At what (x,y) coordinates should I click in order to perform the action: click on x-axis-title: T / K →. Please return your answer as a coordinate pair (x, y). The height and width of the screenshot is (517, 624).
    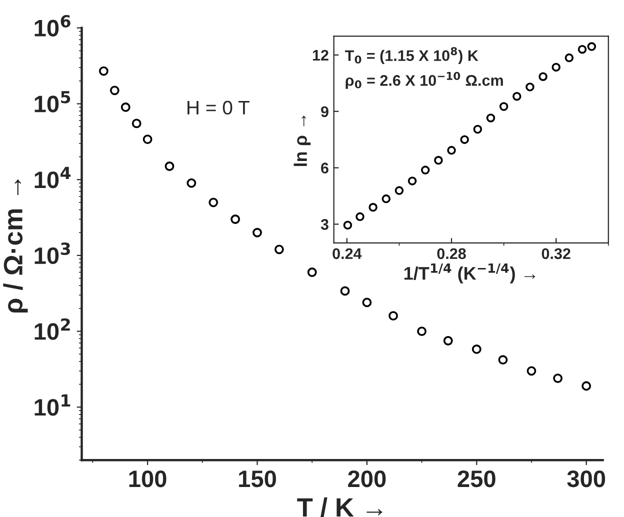
    Looking at the image, I should click on (339, 507).